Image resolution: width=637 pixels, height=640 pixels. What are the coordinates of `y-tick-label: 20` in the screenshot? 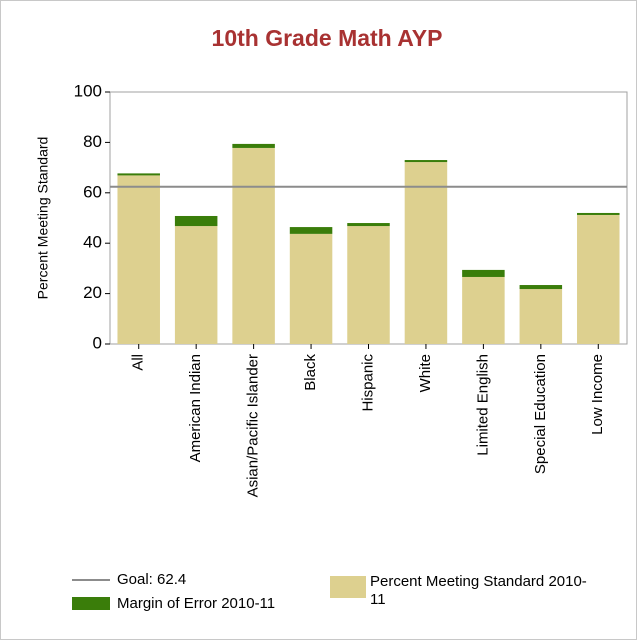 It's located at (92, 292).